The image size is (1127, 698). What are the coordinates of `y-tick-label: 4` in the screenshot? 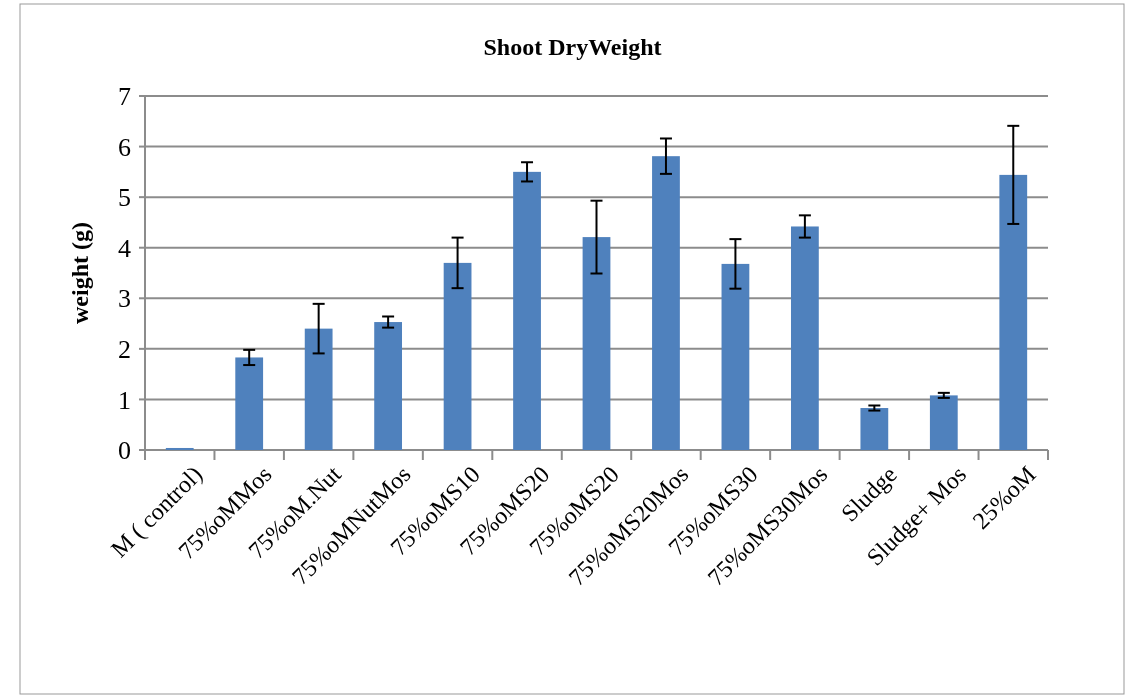 It's located at (124, 248).